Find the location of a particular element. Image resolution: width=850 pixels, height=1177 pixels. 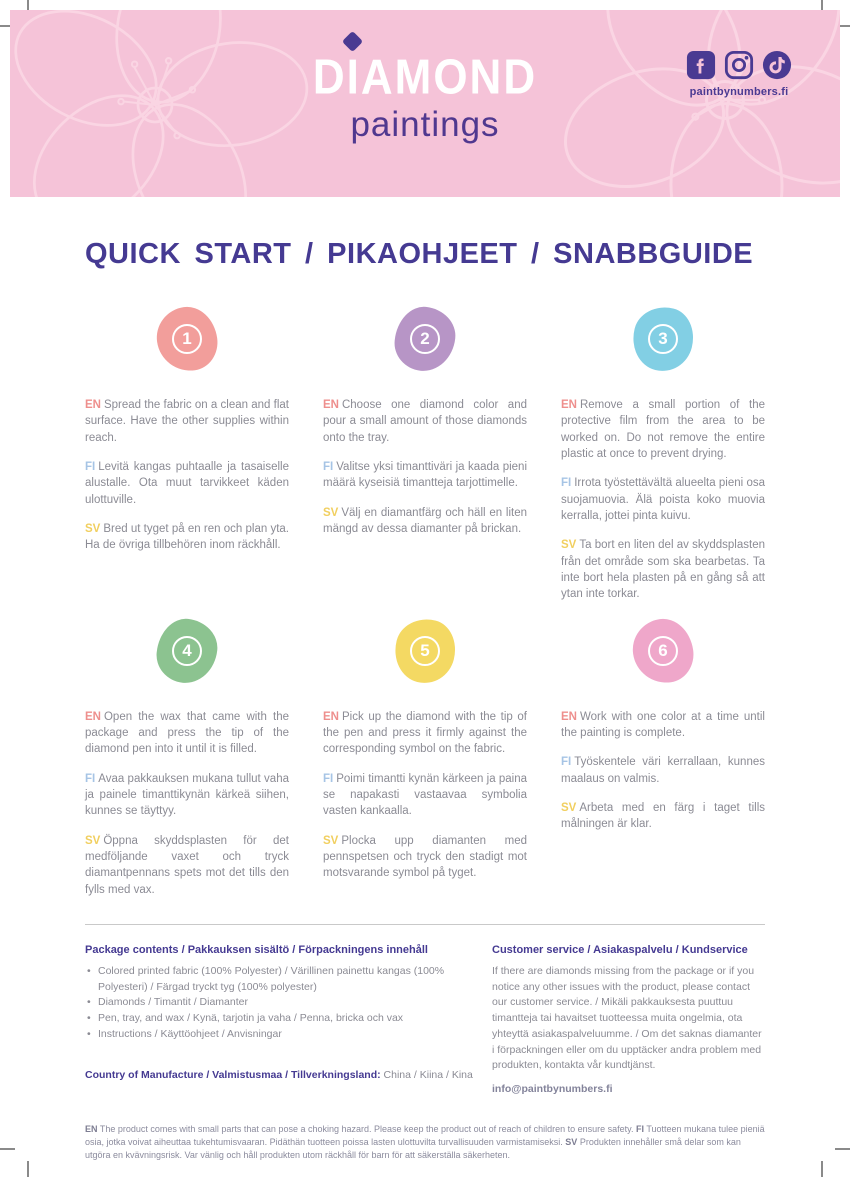

step-1-badge-blob: 1 is located at coordinates (187, 339).